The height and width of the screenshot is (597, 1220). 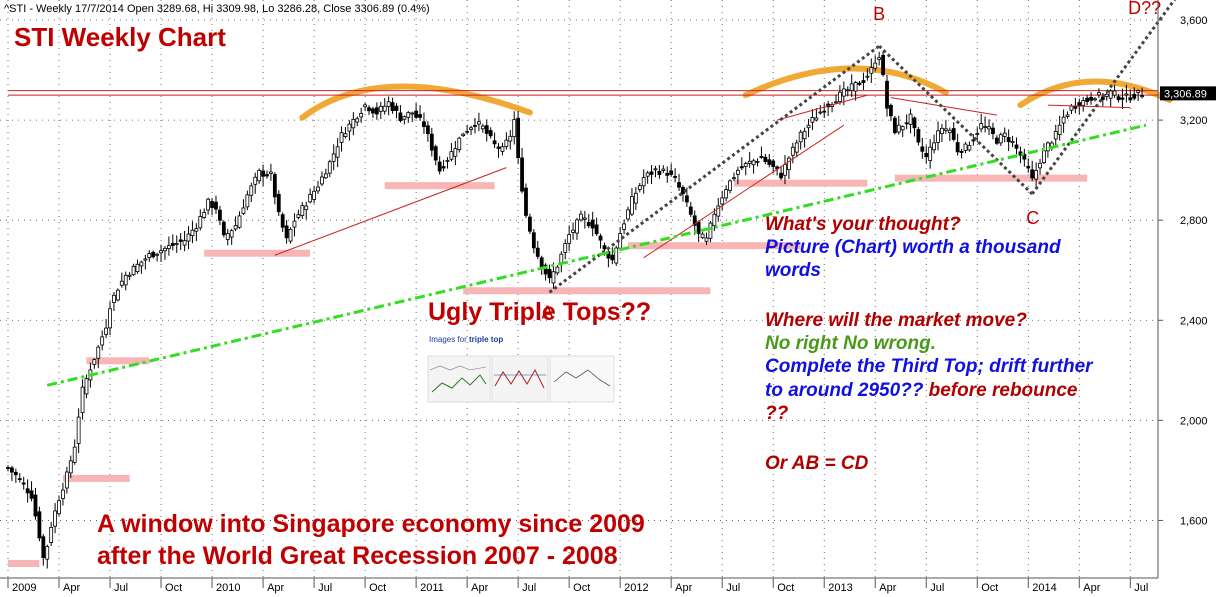 I want to click on last-price-box, so click(x=1188, y=93).